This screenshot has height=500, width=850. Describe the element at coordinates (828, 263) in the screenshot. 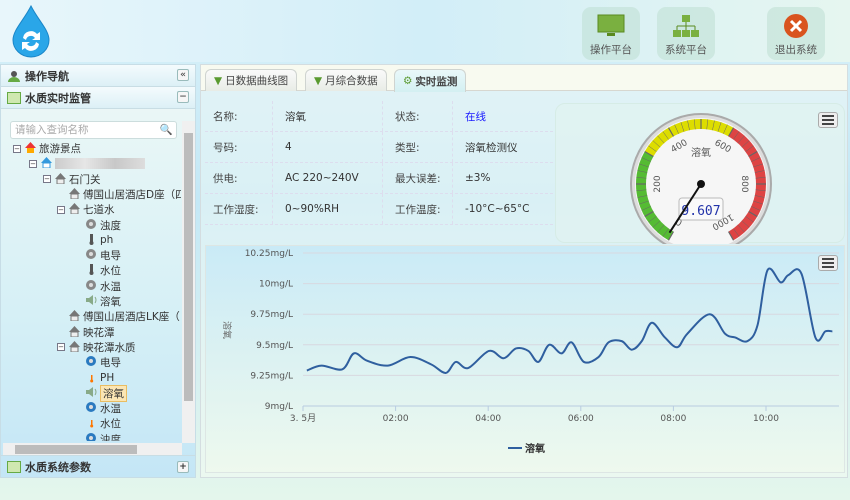

I see `chart-menu-button` at that location.